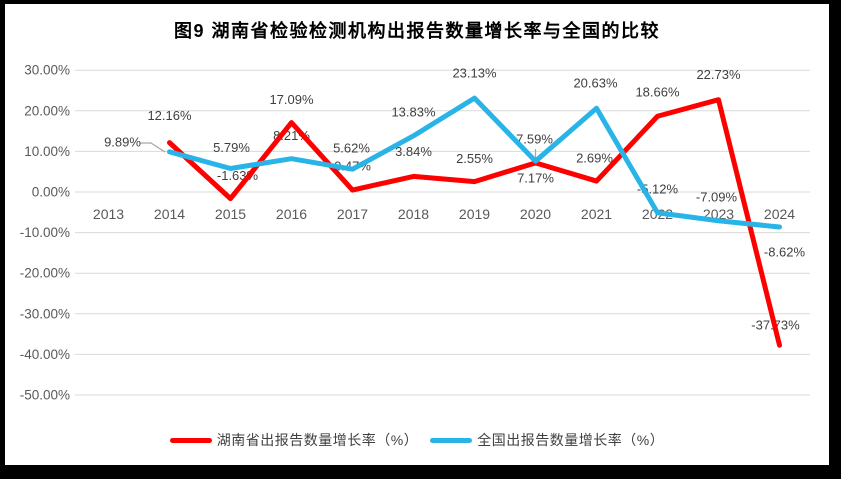 The height and width of the screenshot is (479, 841). What do you see at coordinates (317, 440) in the screenshot?
I see `legend-label-hunan: 湖南省出报告数量增长率（%）` at bounding box center [317, 440].